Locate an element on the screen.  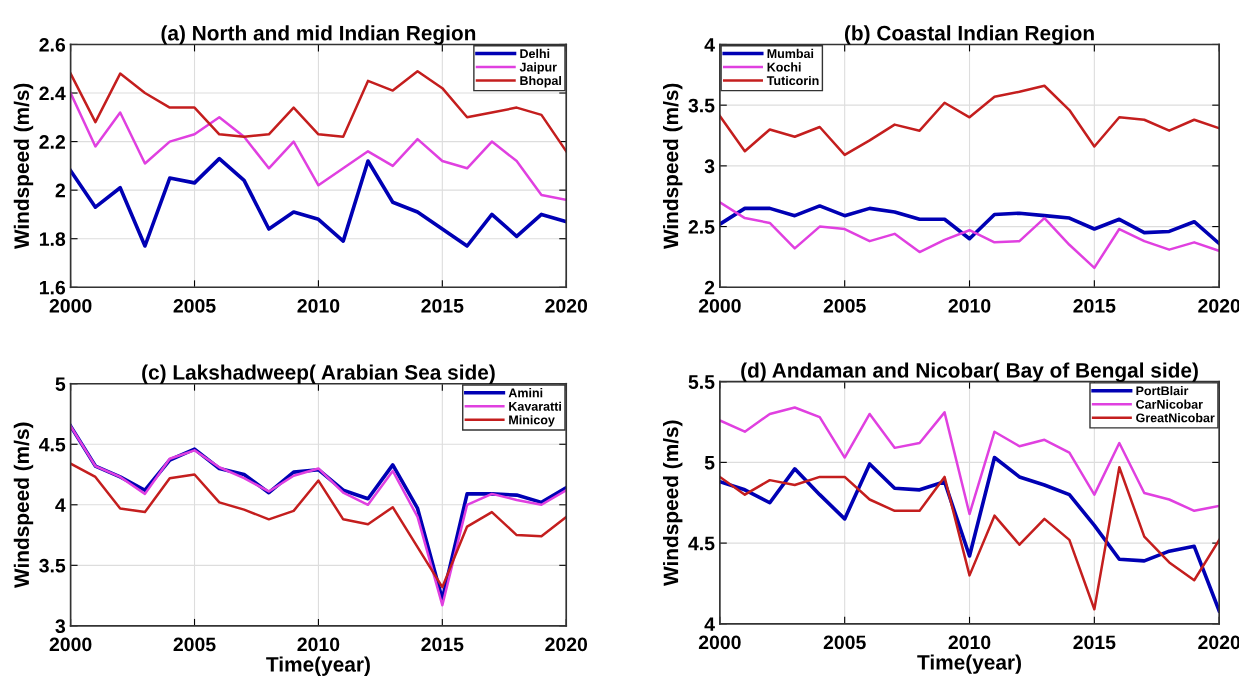
legend-label: Jaipur is located at coordinates (538, 68).